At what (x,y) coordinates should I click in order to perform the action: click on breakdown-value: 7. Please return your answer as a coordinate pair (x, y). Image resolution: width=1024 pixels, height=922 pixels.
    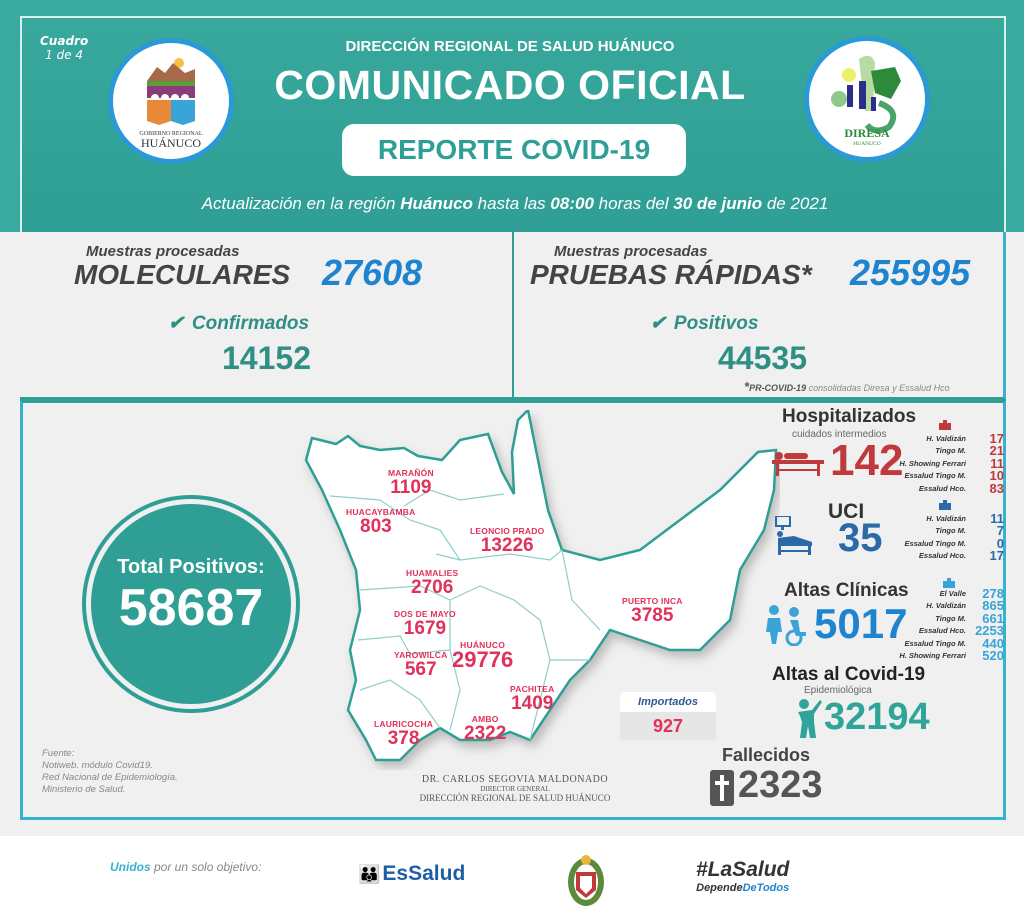
    Looking at the image, I should click on (1000, 531).